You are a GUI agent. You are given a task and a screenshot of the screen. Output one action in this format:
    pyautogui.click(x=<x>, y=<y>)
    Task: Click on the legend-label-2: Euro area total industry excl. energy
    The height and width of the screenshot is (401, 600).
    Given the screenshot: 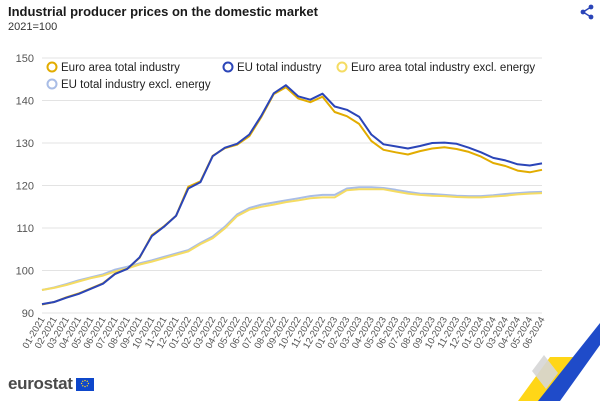 What is the action you would take?
    pyautogui.click(x=443, y=68)
    